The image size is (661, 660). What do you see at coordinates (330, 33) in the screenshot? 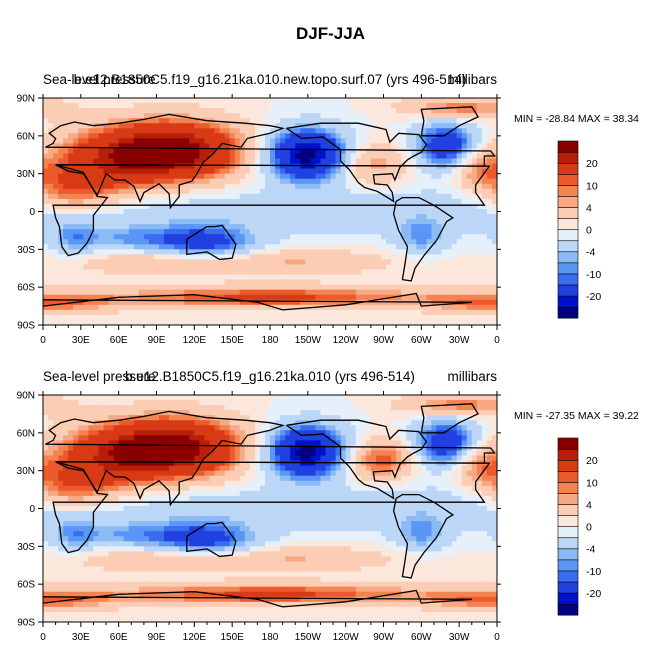
I see `figure-title: DJF-JJA` at bounding box center [330, 33].